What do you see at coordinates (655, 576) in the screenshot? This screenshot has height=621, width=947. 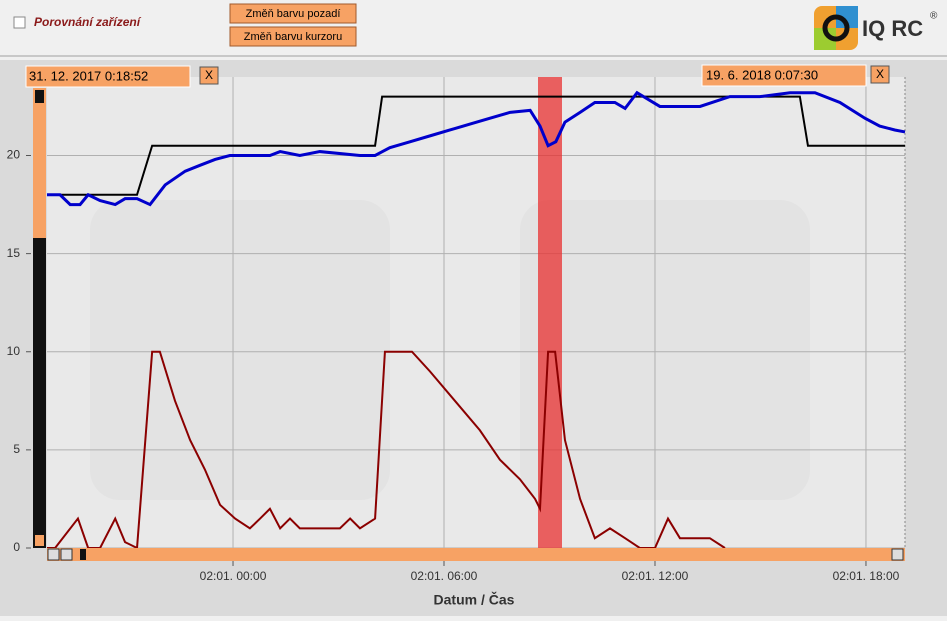 I see `x-tick-label: 02:01. 12:00` at bounding box center [655, 576].